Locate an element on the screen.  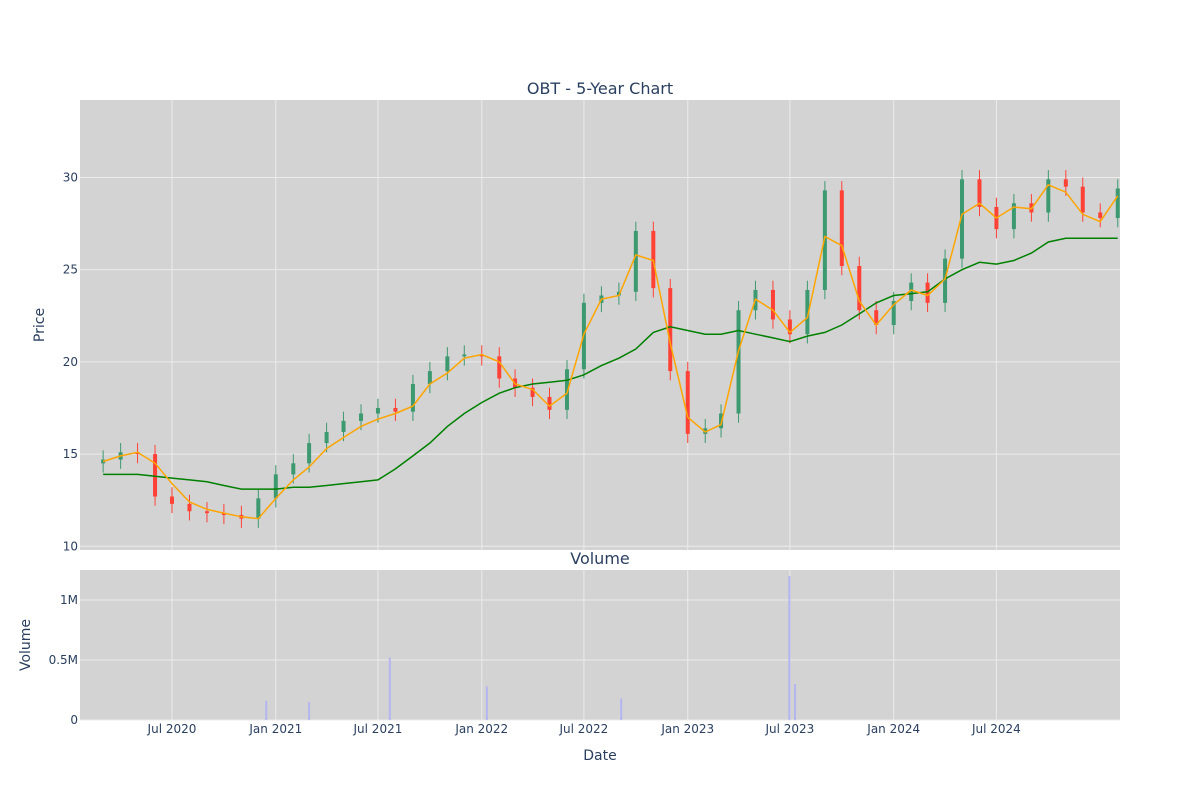
price-y-tick-label: 15 is located at coordinates (70, 454).